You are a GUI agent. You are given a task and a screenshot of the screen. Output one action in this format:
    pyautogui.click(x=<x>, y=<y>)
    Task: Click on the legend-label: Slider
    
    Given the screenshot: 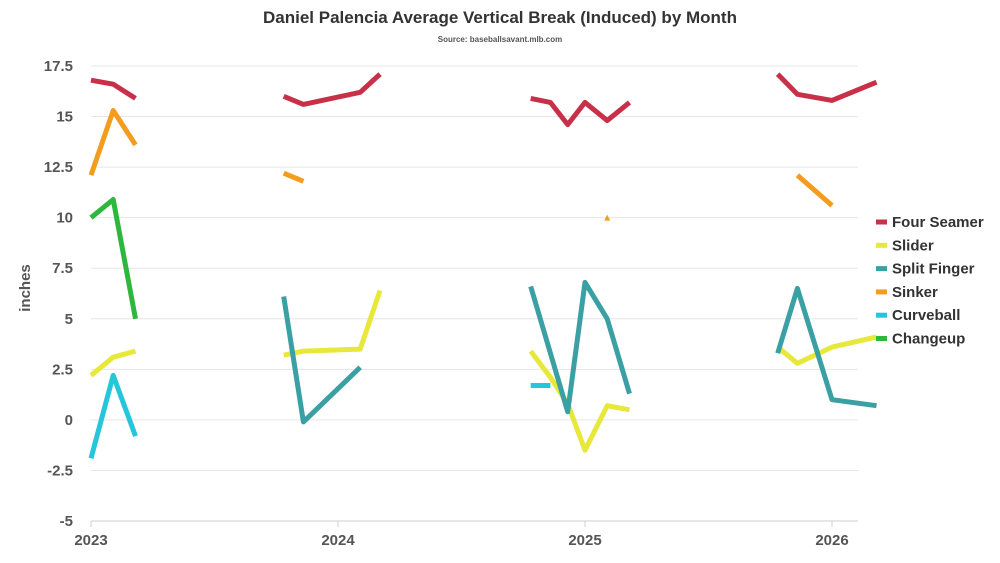 What is the action you would take?
    pyautogui.click(x=913, y=245)
    